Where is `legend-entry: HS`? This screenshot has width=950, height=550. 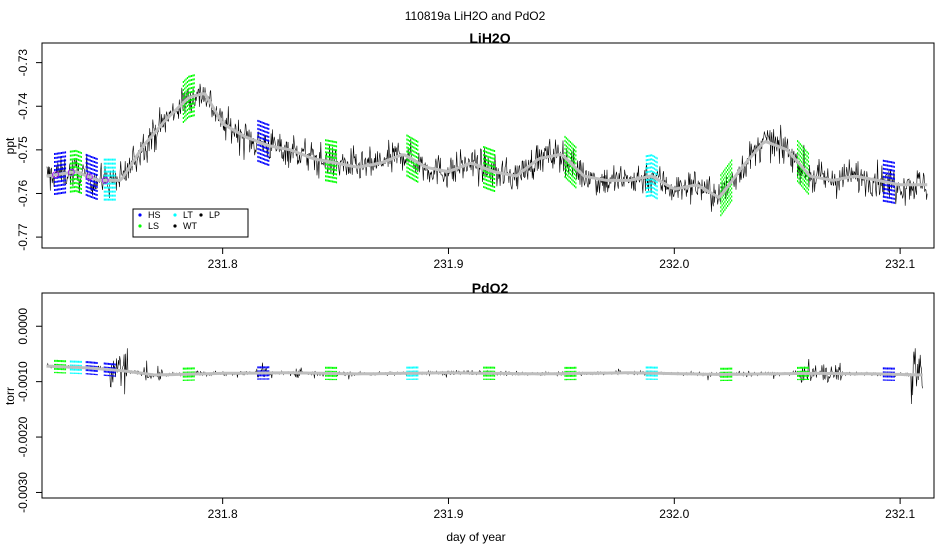
legend-entry: HS is located at coordinates (154, 215).